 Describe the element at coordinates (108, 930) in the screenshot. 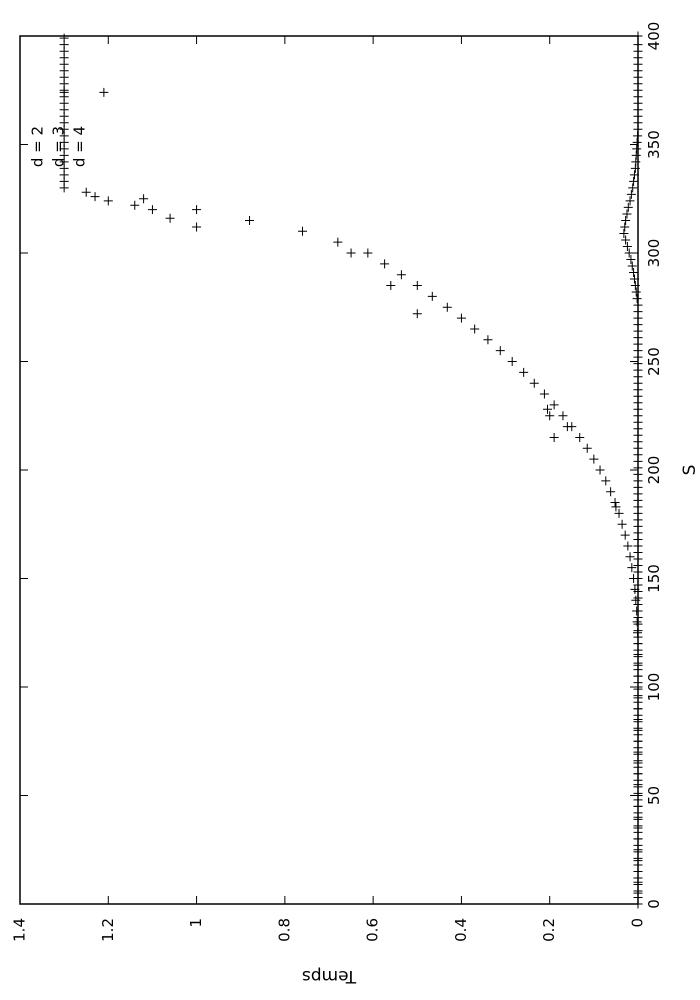

I see `y-tick-label: 1.2` at that location.